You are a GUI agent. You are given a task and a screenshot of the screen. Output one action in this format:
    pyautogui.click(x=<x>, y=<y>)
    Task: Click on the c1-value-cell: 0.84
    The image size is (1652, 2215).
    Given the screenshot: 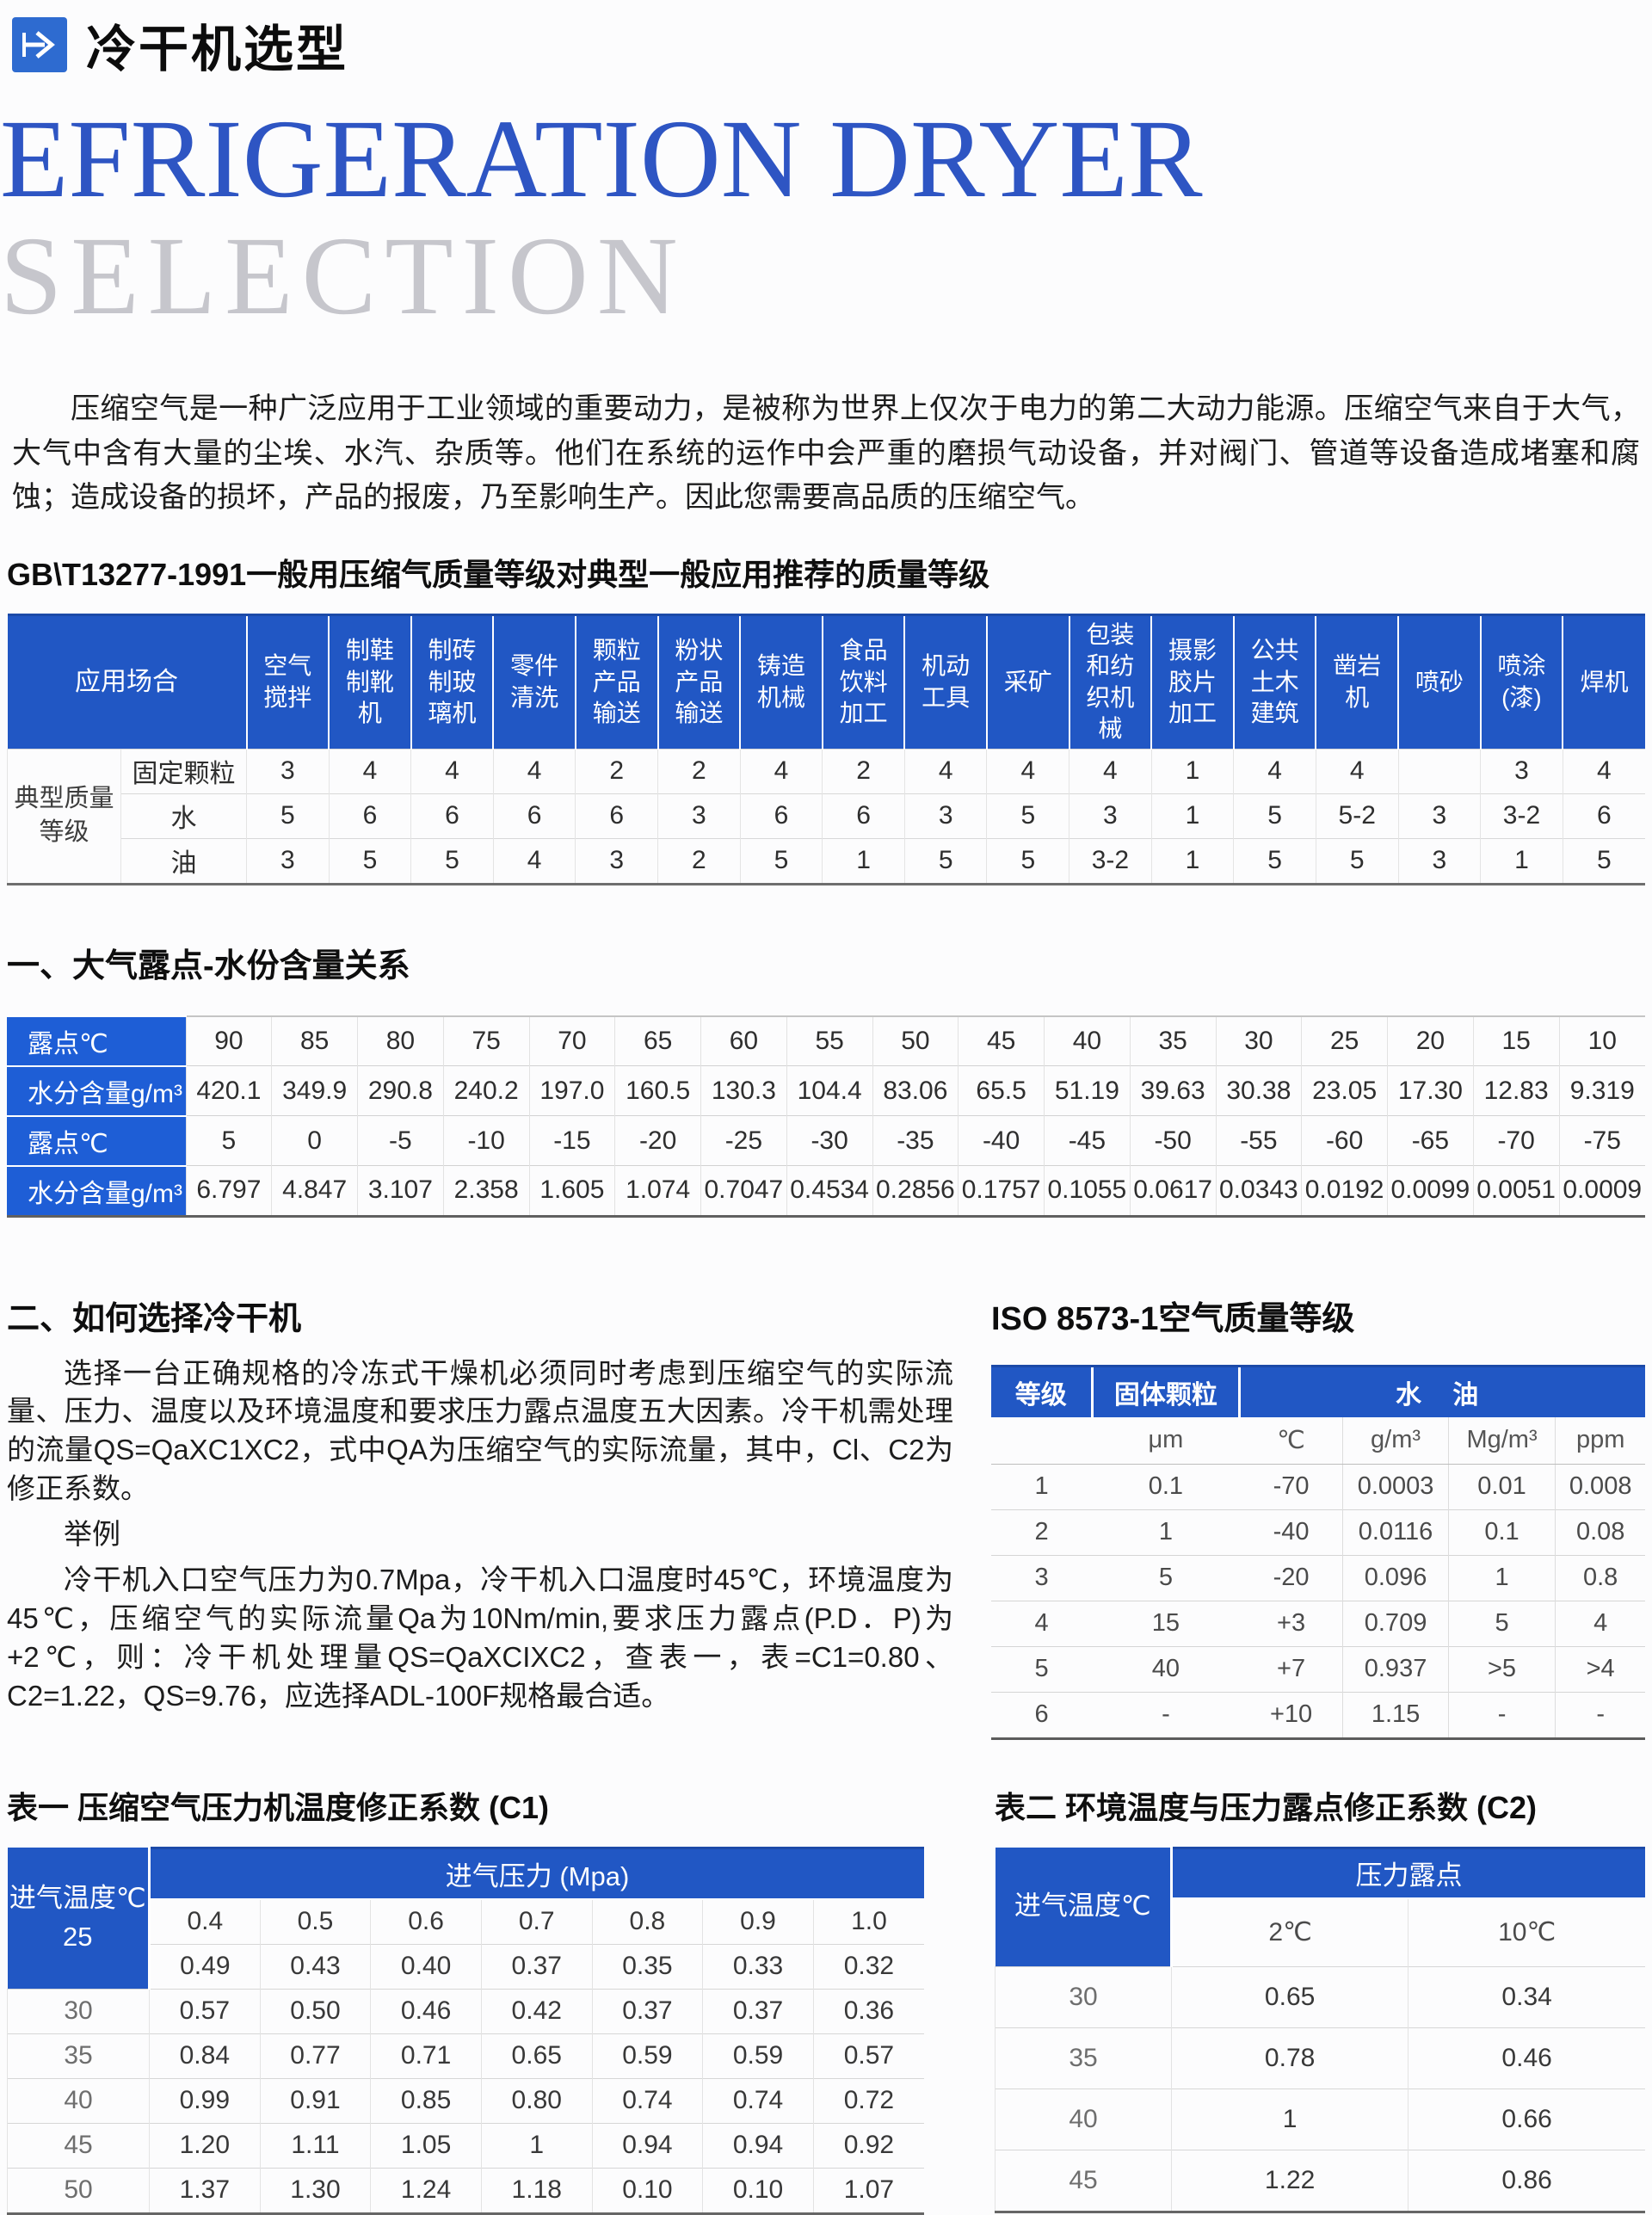 What is the action you would take?
    pyautogui.click(x=205, y=2056)
    